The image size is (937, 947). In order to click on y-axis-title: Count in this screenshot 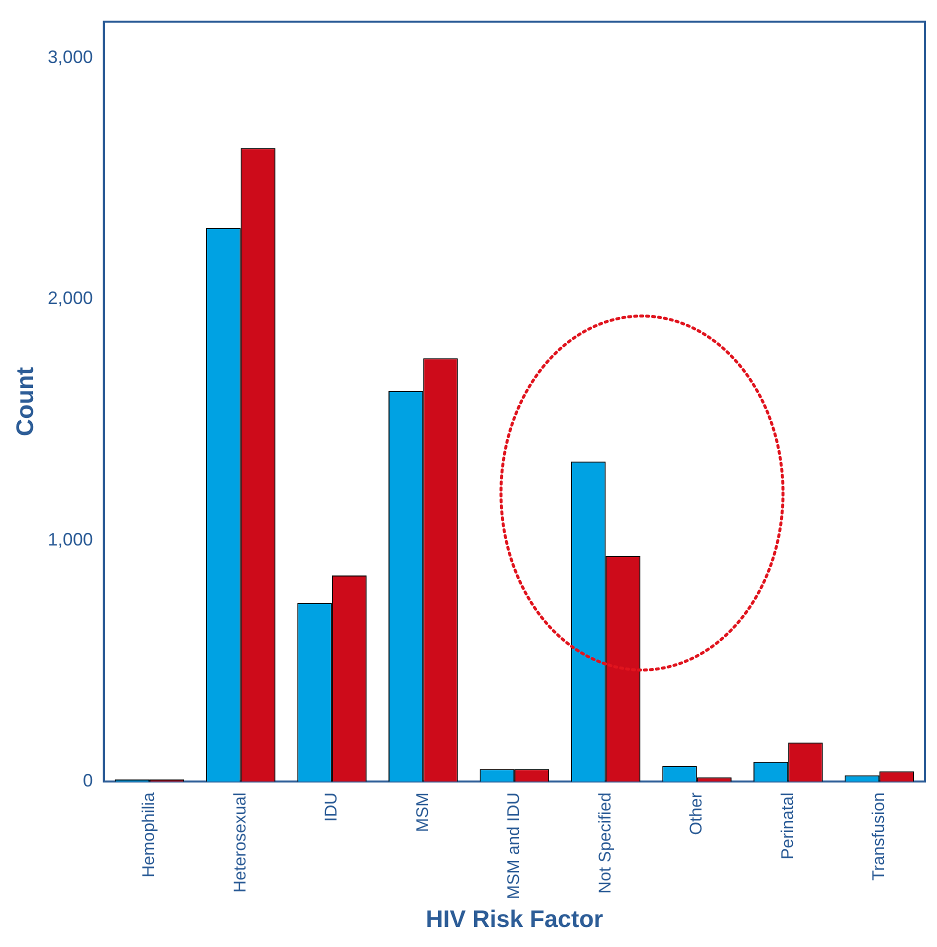, I will do `click(26, 401)`.